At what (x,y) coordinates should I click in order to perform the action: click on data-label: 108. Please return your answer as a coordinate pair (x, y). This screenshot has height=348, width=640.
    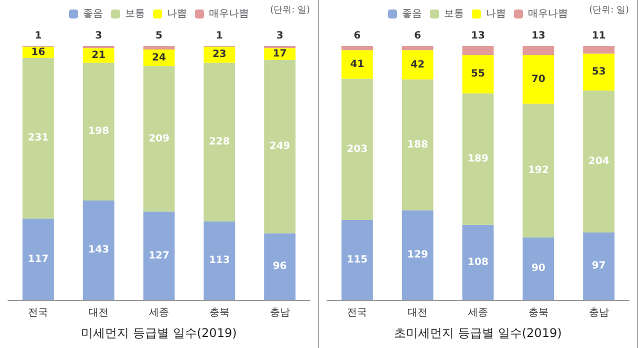
    Looking at the image, I should click on (478, 262).